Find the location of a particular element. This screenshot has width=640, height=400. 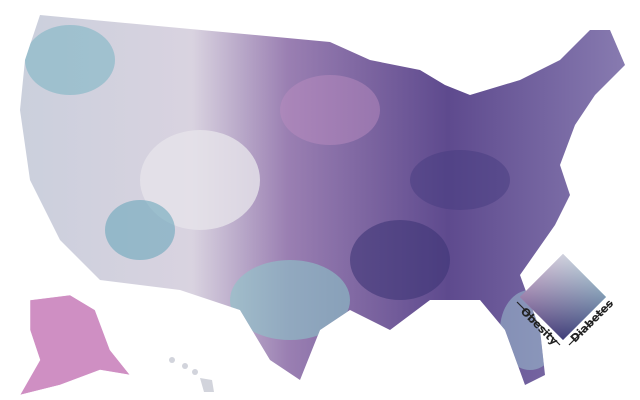

hawaii is located at coordinates (191, 374).